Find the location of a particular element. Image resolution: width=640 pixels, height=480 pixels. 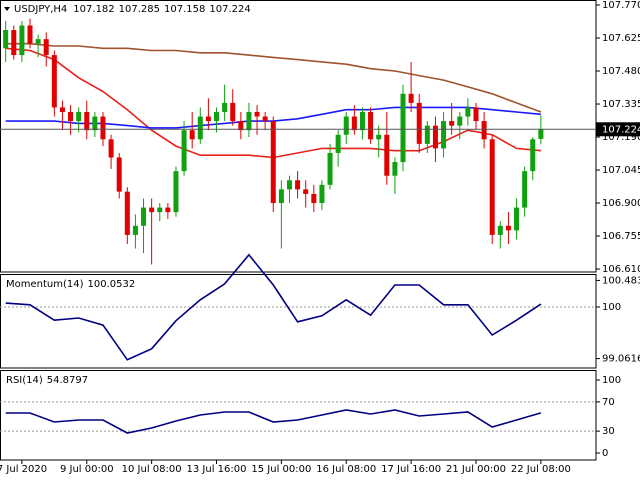

y-tick-label: 106.755 is located at coordinates (621, 236).